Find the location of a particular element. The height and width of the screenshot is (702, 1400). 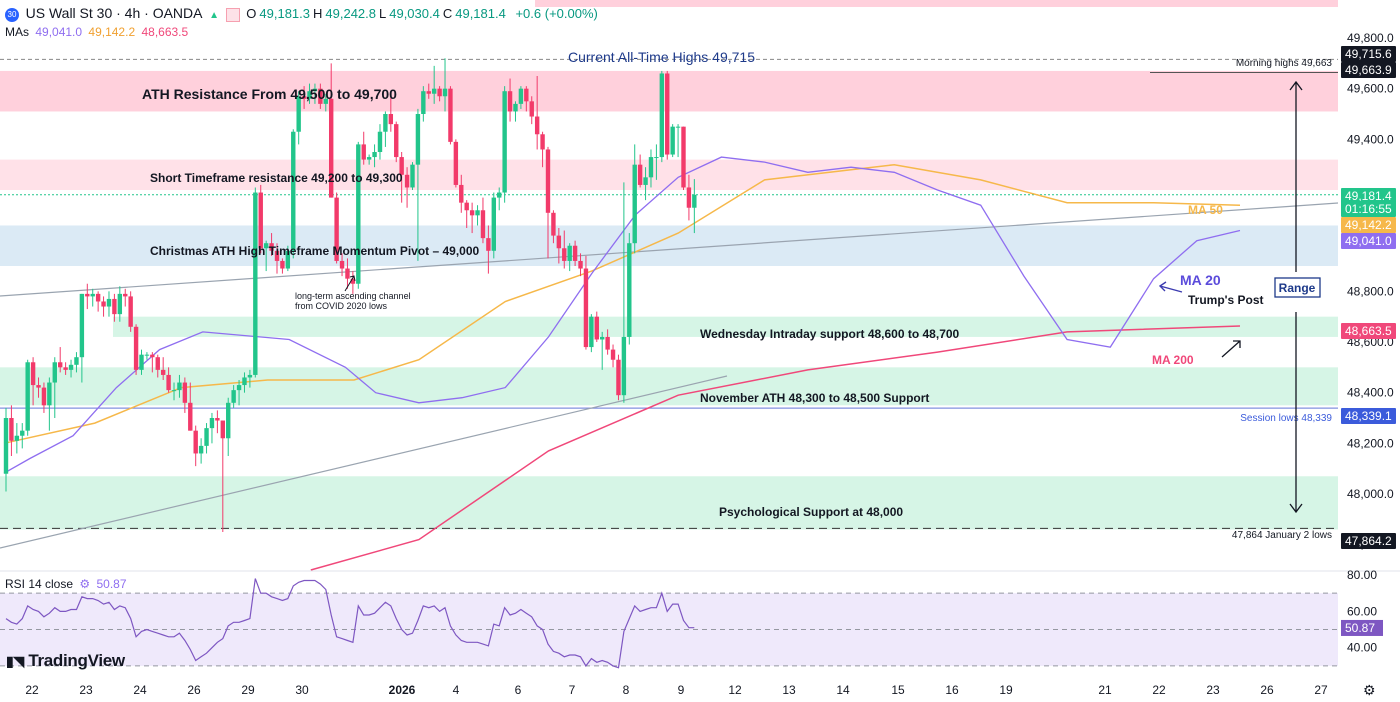

ohlc-key: O is located at coordinates (251, 13).